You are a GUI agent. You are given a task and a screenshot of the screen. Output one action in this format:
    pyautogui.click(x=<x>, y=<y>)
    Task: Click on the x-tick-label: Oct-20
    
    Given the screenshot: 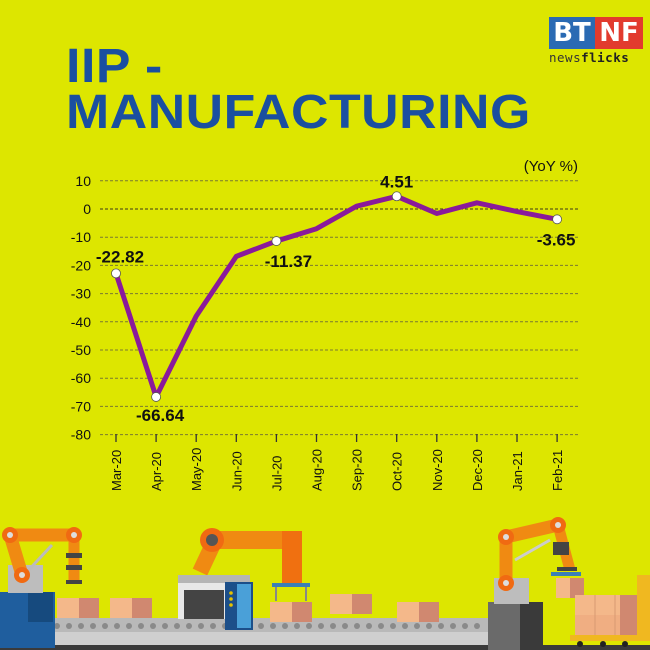 What is the action you would take?
    pyautogui.click(x=397, y=471)
    